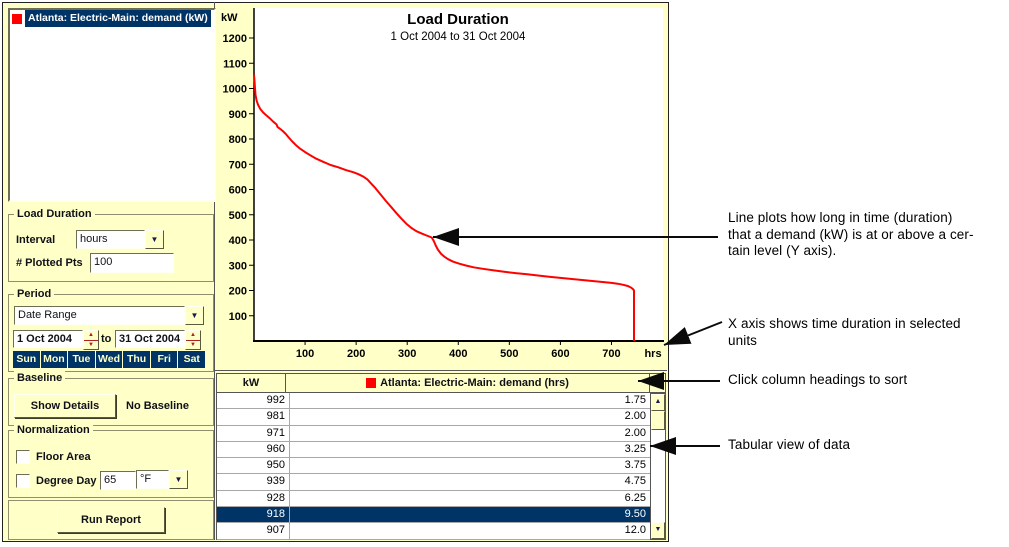 The height and width of the screenshot is (547, 1009). I want to click on cell-kw: 918, so click(253, 515).